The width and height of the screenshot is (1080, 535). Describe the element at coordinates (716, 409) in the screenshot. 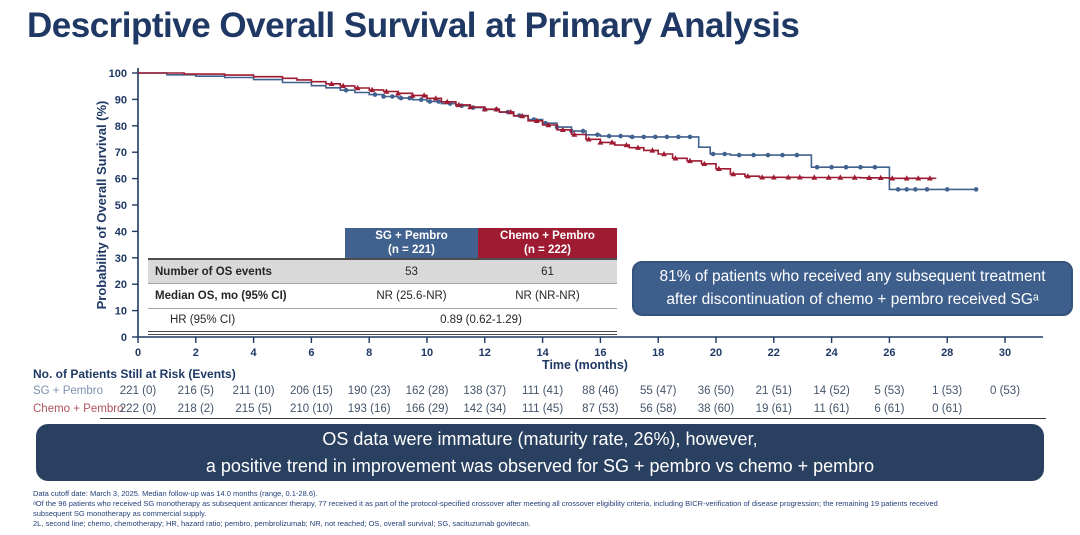

I see `risk-count: 38 (60)` at that location.